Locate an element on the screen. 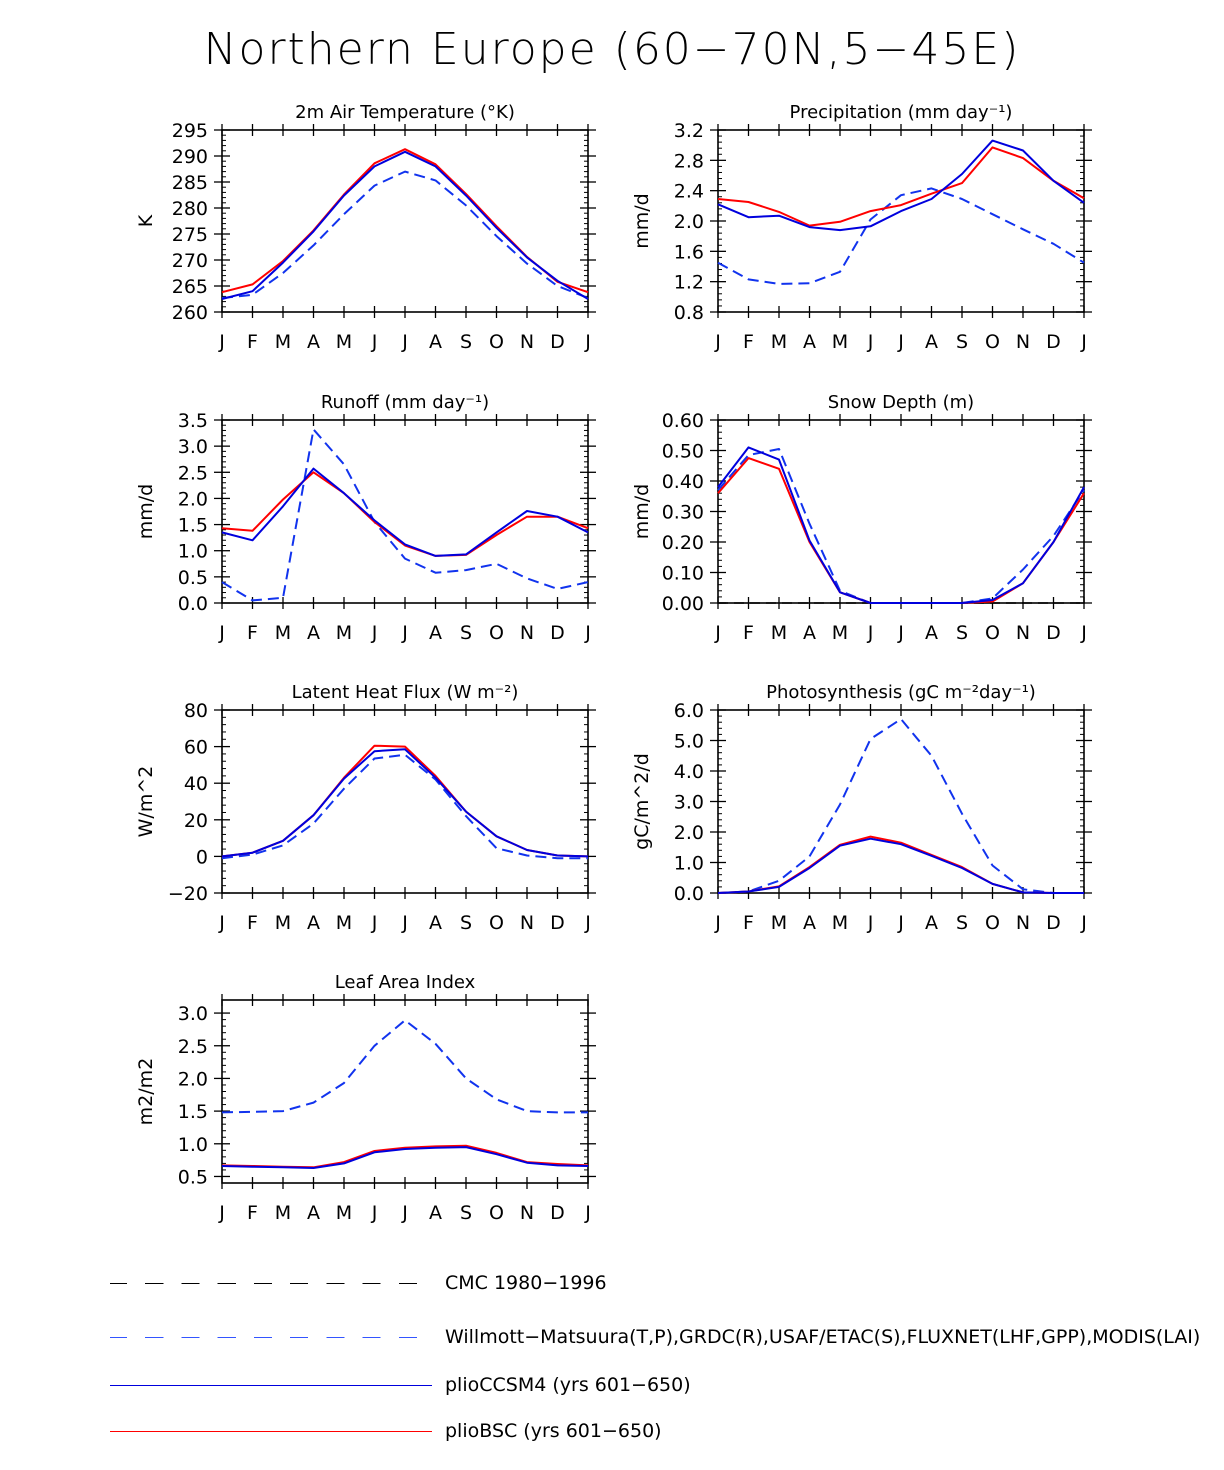 This screenshot has height=1470, width=1224. y-tick-label: 295 is located at coordinates (190, 131).